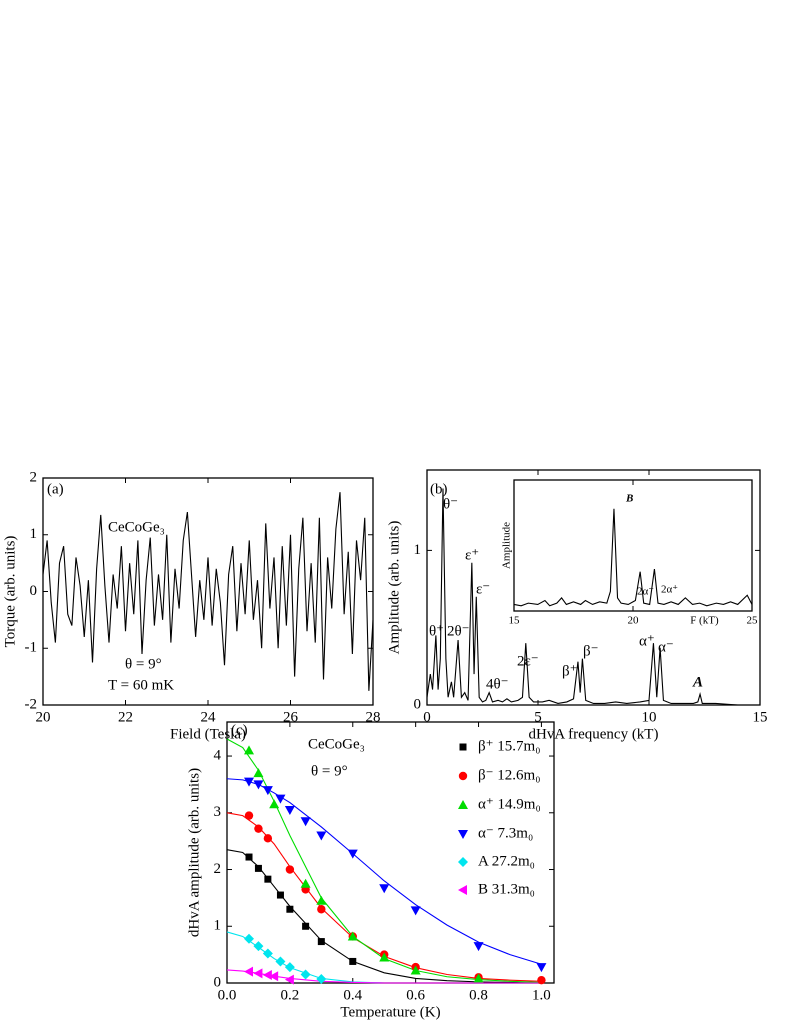 The image size is (789, 1021). What do you see at coordinates (218, 755) in the screenshot?
I see `y-tick-label: 4` at bounding box center [218, 755].